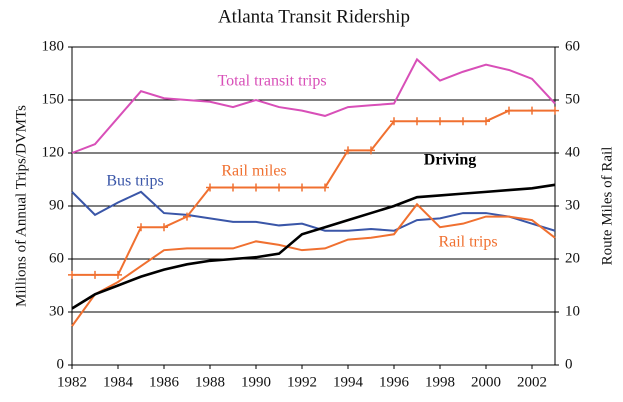 This screenshot has height=402, width=623. What do you see at coordinates (56, 205) in the screenshot?
I see `y-tick-label: 90` at bounding box center [56, 205].